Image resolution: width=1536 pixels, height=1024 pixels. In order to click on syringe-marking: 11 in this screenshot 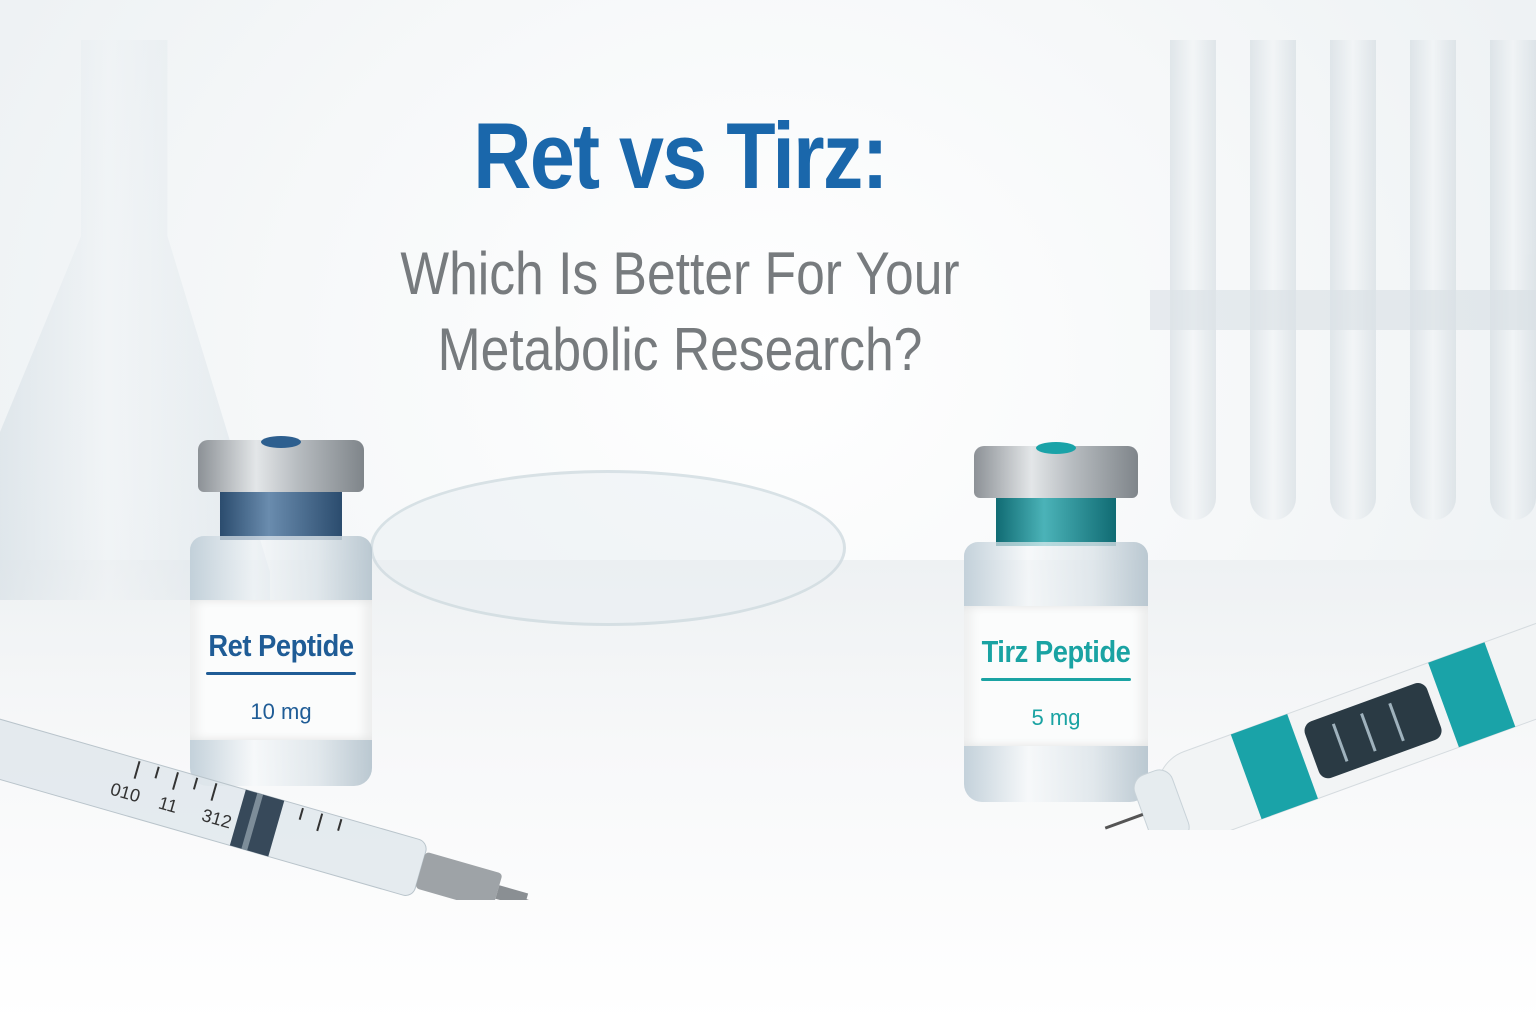, I will do `click(167, 805)`.